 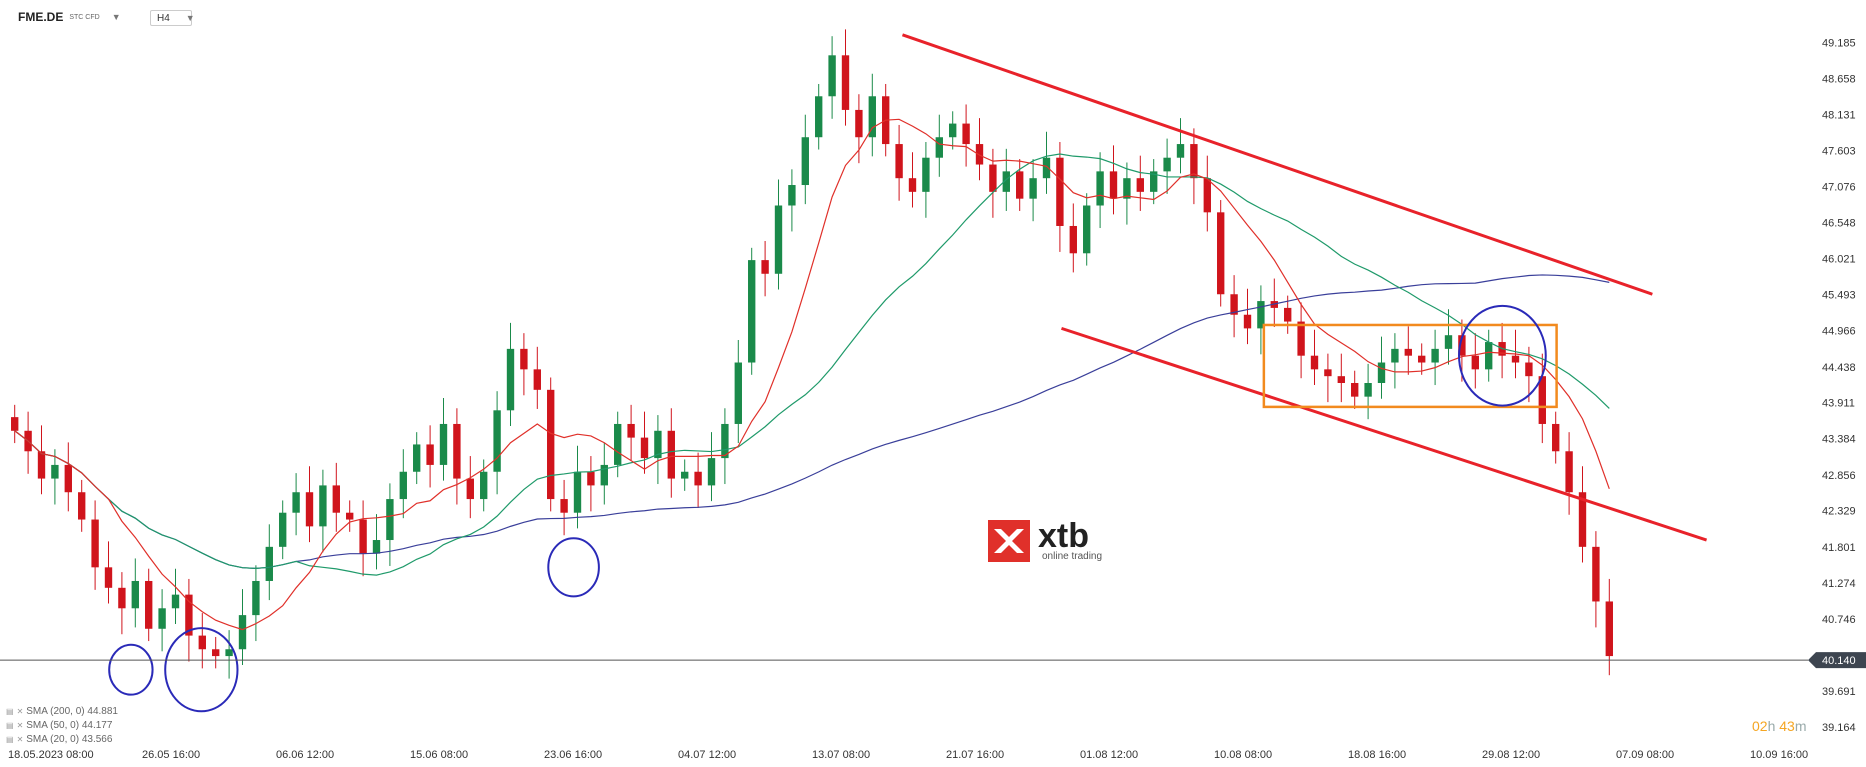 What do you see at coordinates (62, 712) in the screenshot?
I see `legend-item: ▤ ✕ SMA (200, 0) 44.881` at bounding box center [62, 712].